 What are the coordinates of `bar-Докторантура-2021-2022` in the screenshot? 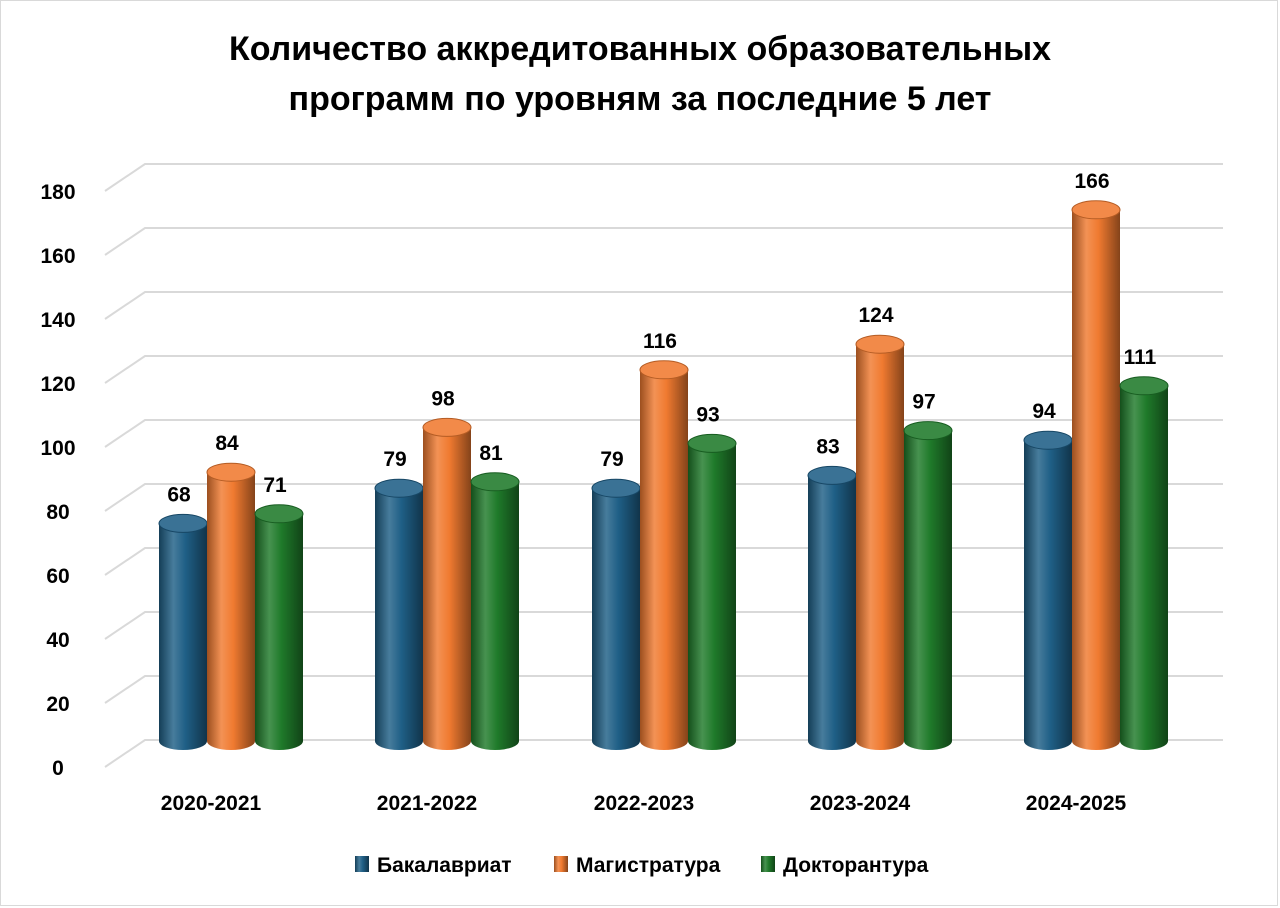 It's located at (495, 611).